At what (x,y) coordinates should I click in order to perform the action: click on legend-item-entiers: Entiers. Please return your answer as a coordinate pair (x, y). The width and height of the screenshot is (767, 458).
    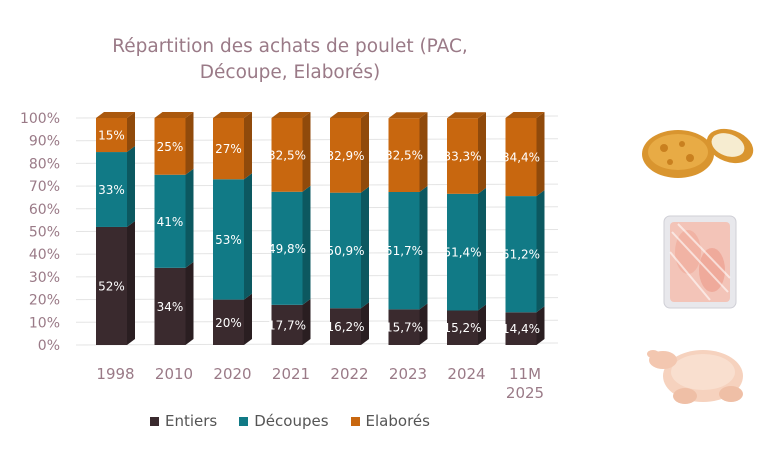
    Looking at the image, I should click on (183, 421).